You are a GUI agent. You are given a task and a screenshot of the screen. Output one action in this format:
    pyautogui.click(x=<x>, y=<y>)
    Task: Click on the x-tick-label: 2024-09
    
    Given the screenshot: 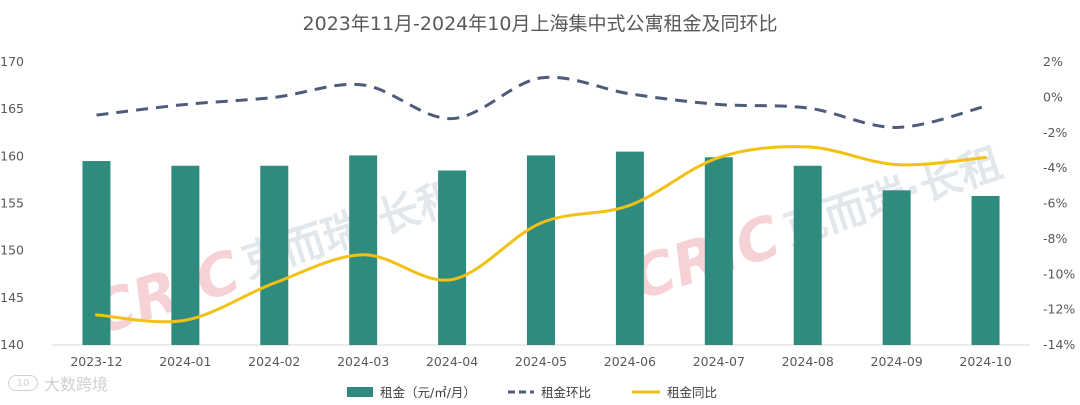 What is the action you would take?
    pyautogui.click(x=897, y=361)
    